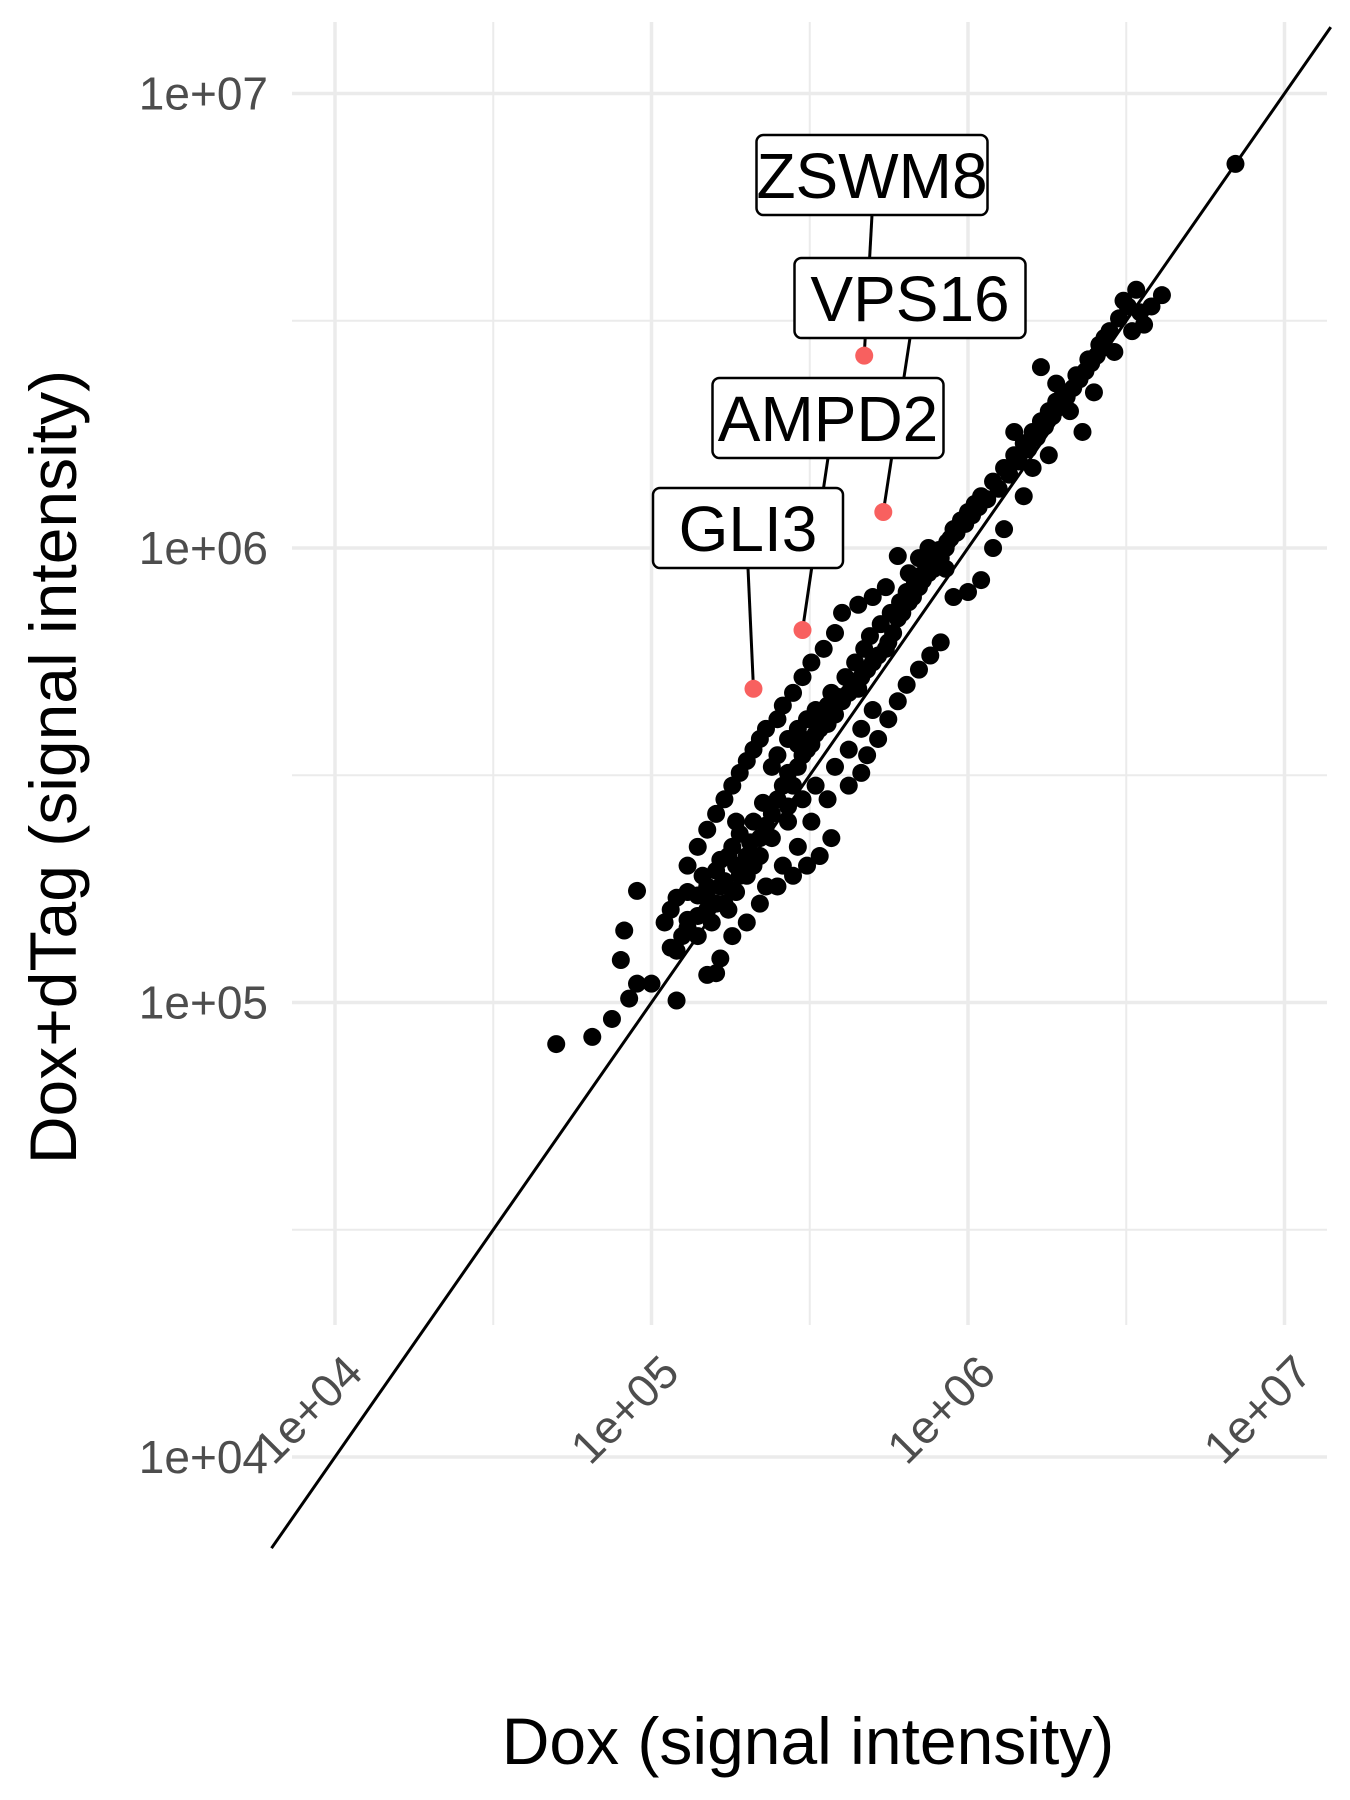 This screenshot has width=1350, height=1800. I want to click on x-tick-label: 1e+05, so click(624, 1409).